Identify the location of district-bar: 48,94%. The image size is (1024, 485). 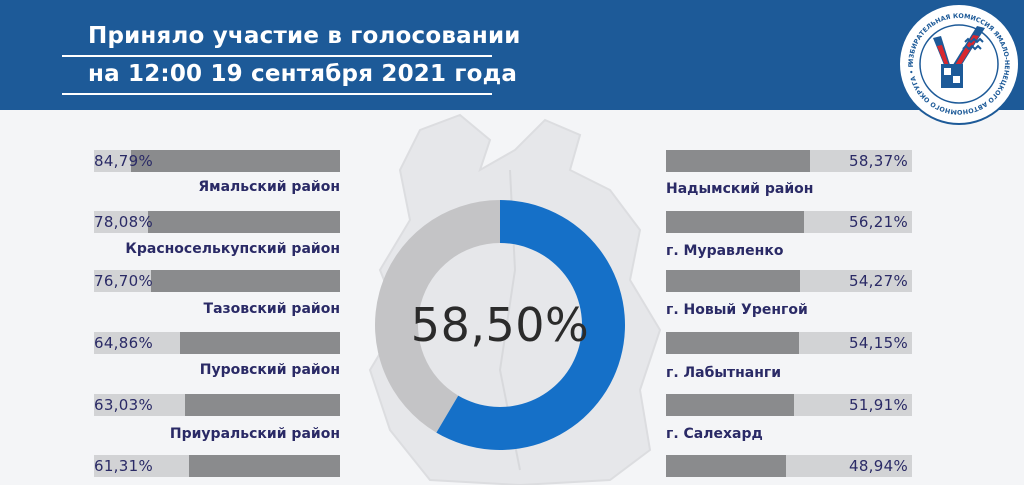
(789, 466).